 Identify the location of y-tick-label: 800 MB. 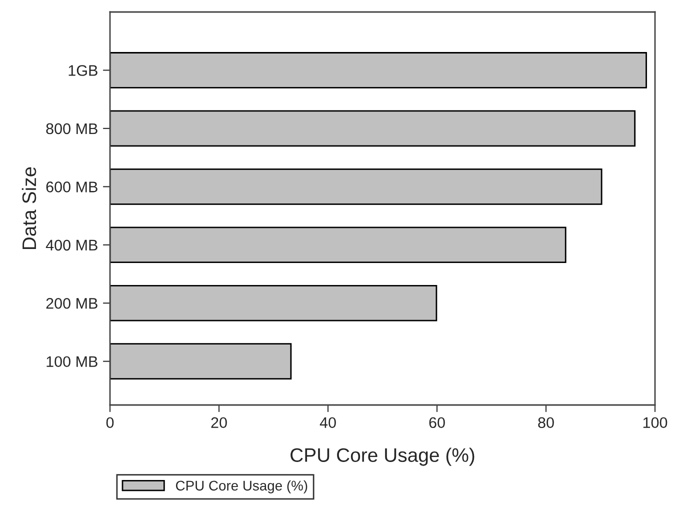
(72, 128).